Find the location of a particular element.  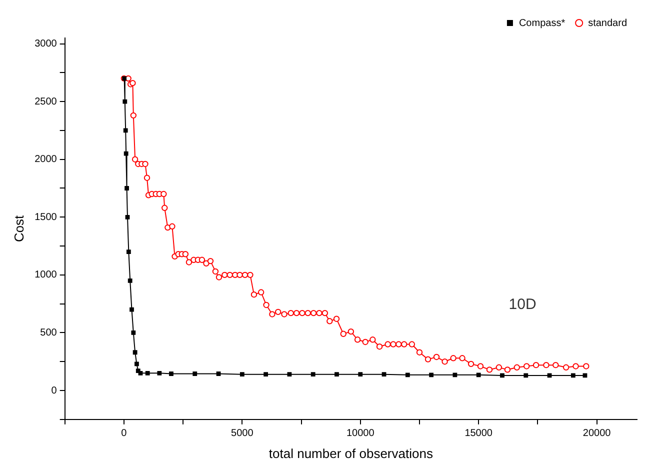

x-tick-label: 20000 is located at coordinates (597, 434).